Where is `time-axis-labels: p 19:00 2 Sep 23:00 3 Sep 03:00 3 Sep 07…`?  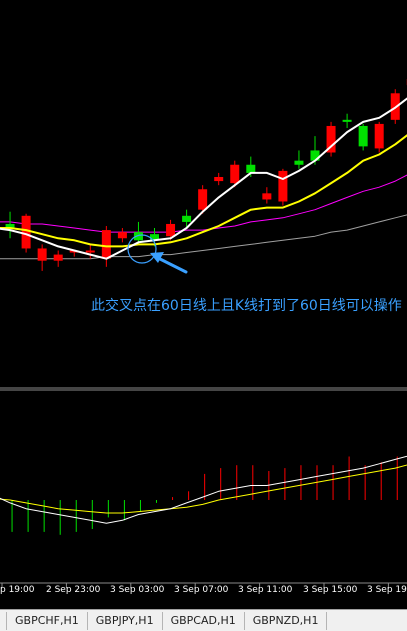
time-axis-labels: p 19:00 2 Sep 23:00 3 Sep 03:00 3 Sep 07… is located at coordinates (203, 592).